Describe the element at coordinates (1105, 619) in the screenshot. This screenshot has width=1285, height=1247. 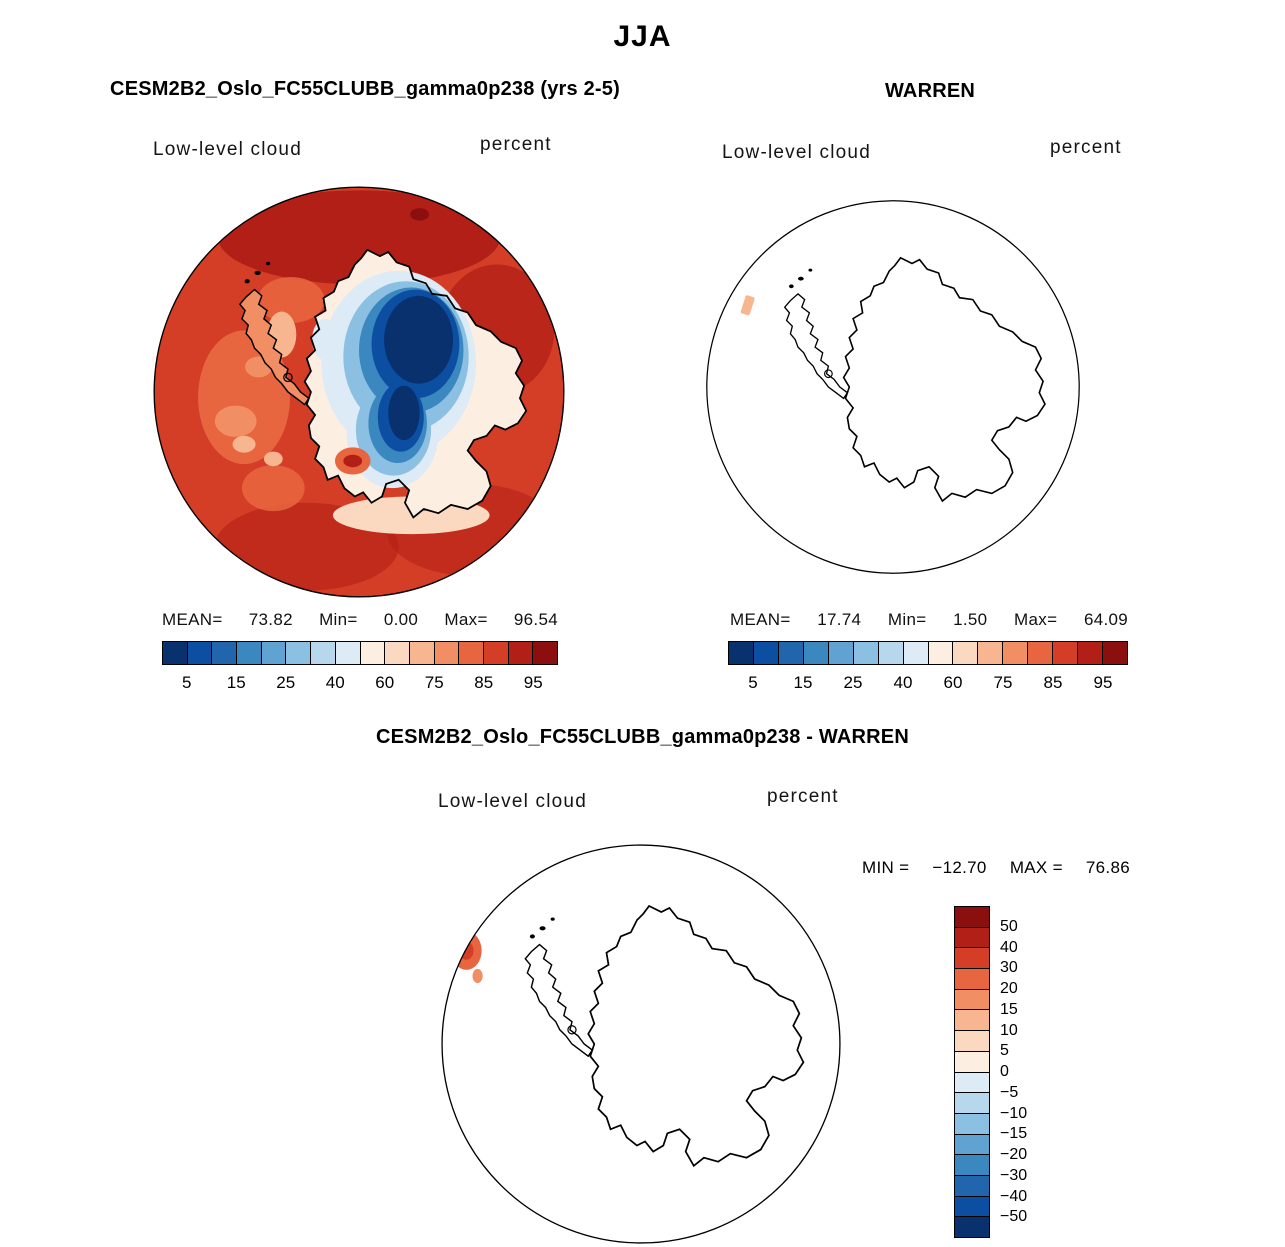
I see `max-value: 64.09` at that location.